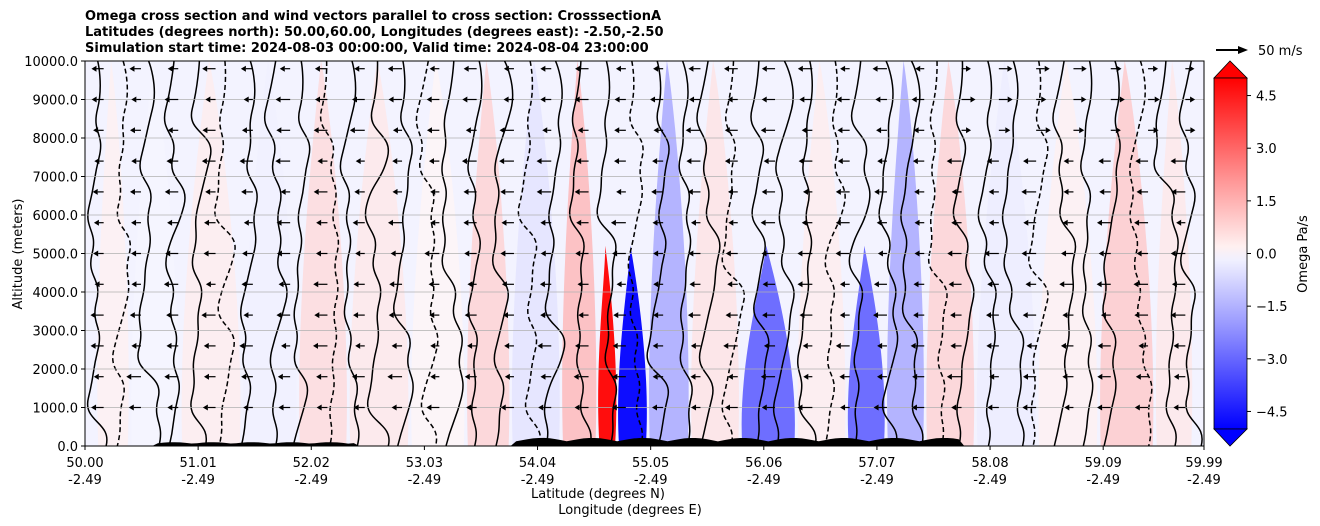 Image resolution: width=1320 pixels, height=526 pixels. What do you see at coordinates (56, 255) in the screenshot?
I see `y-tick-label: 5000.0` at bounding box center [56, 255].